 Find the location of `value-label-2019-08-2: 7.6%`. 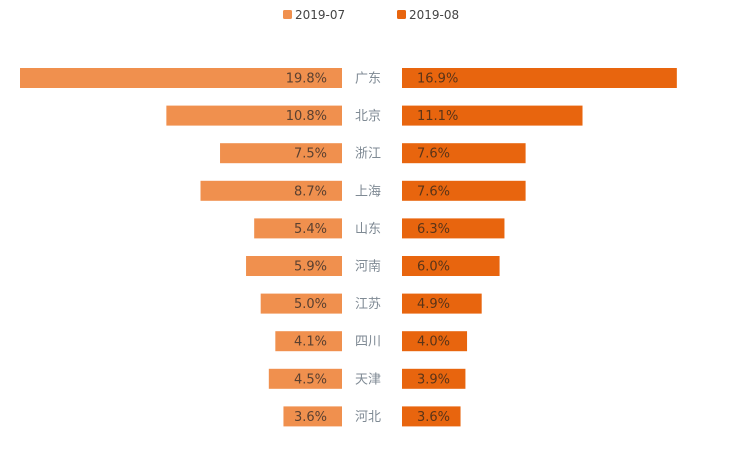

value-label-2019-08-2: 7.6% is located at coordinates (433, 154).